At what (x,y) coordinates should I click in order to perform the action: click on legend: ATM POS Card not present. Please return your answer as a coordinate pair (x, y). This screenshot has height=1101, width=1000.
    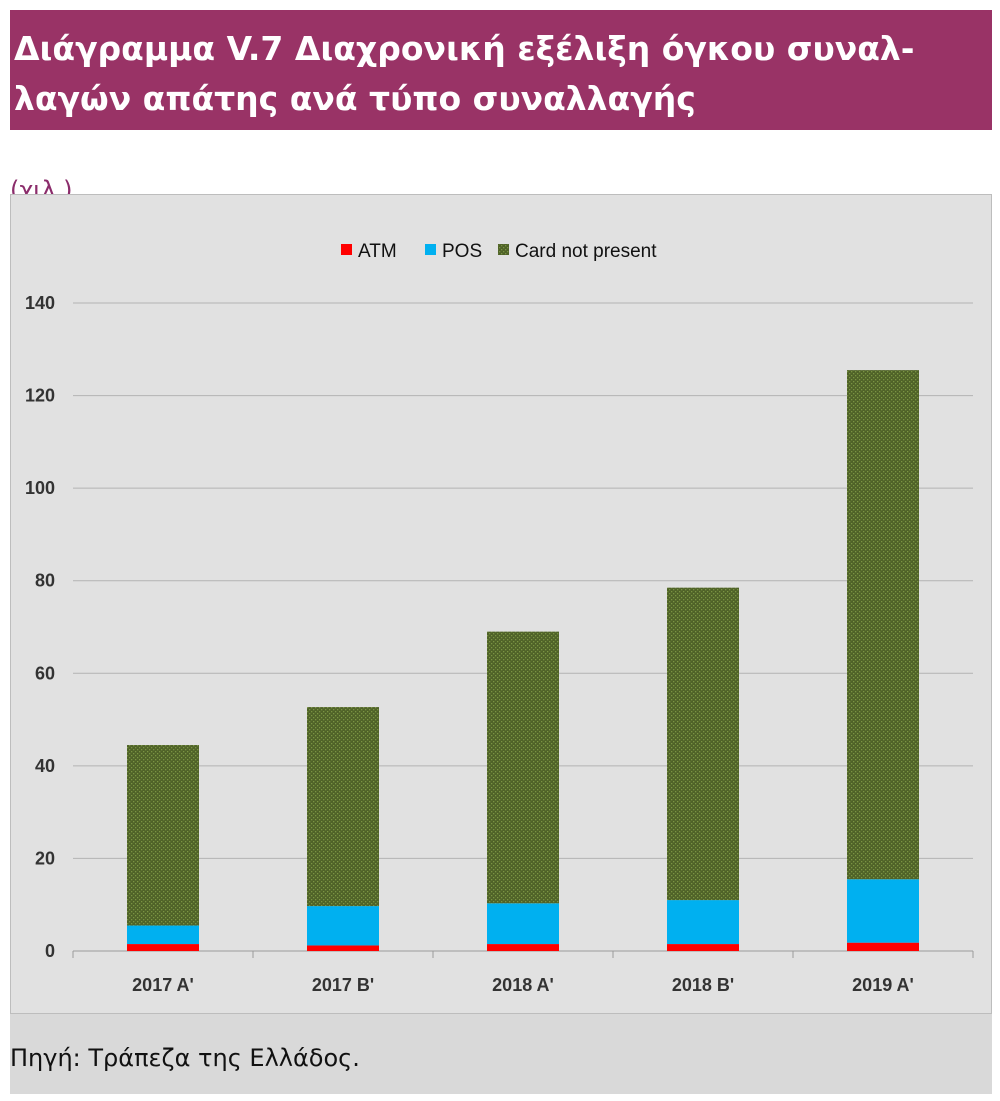
    Looking at the image, I should click on (499, 251).